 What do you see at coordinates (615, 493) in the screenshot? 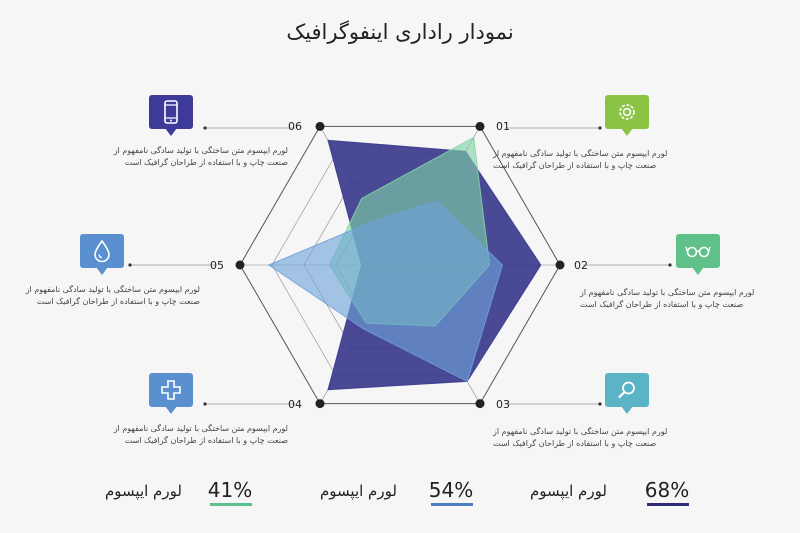
I see `stat-1: لورم ایپسوم 68%` at bounding box center [615, 493].